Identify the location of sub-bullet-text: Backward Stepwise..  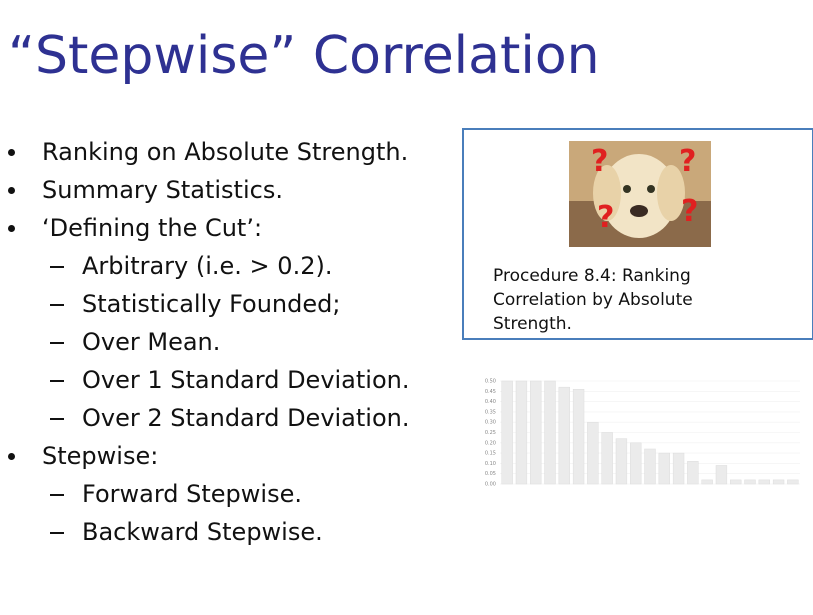
(202, 532).